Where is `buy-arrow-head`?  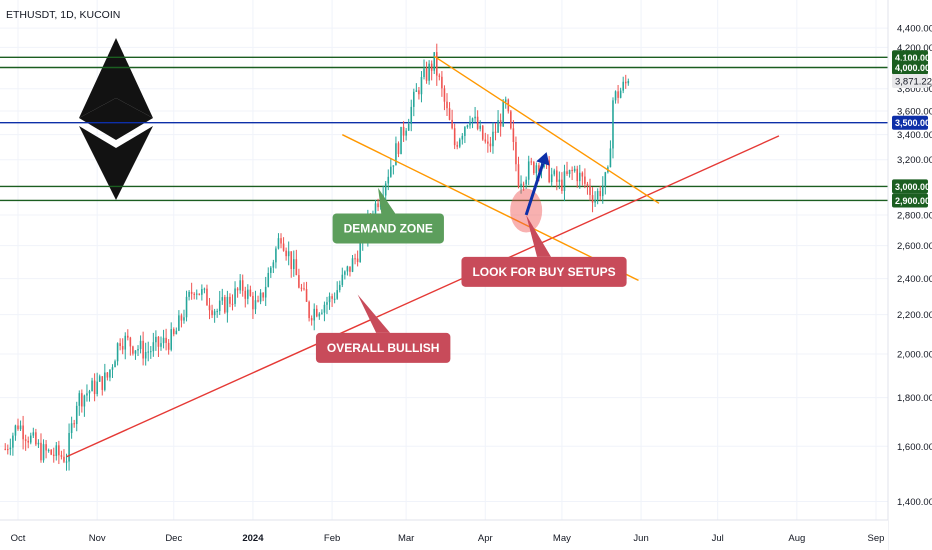 buy-arrow-head is located at coordinates (543, 159).